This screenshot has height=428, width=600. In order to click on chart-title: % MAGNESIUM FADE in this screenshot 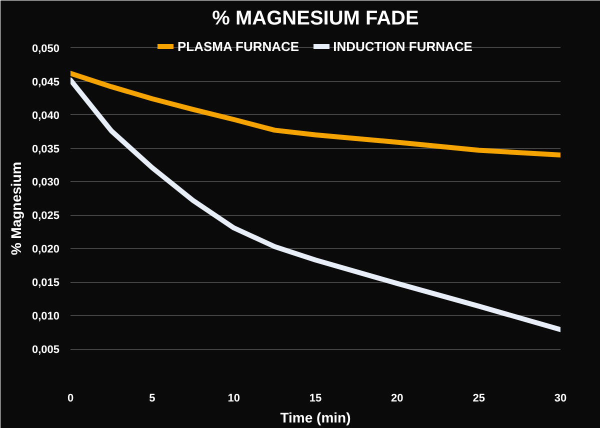, I will do `click(315, 19)`.